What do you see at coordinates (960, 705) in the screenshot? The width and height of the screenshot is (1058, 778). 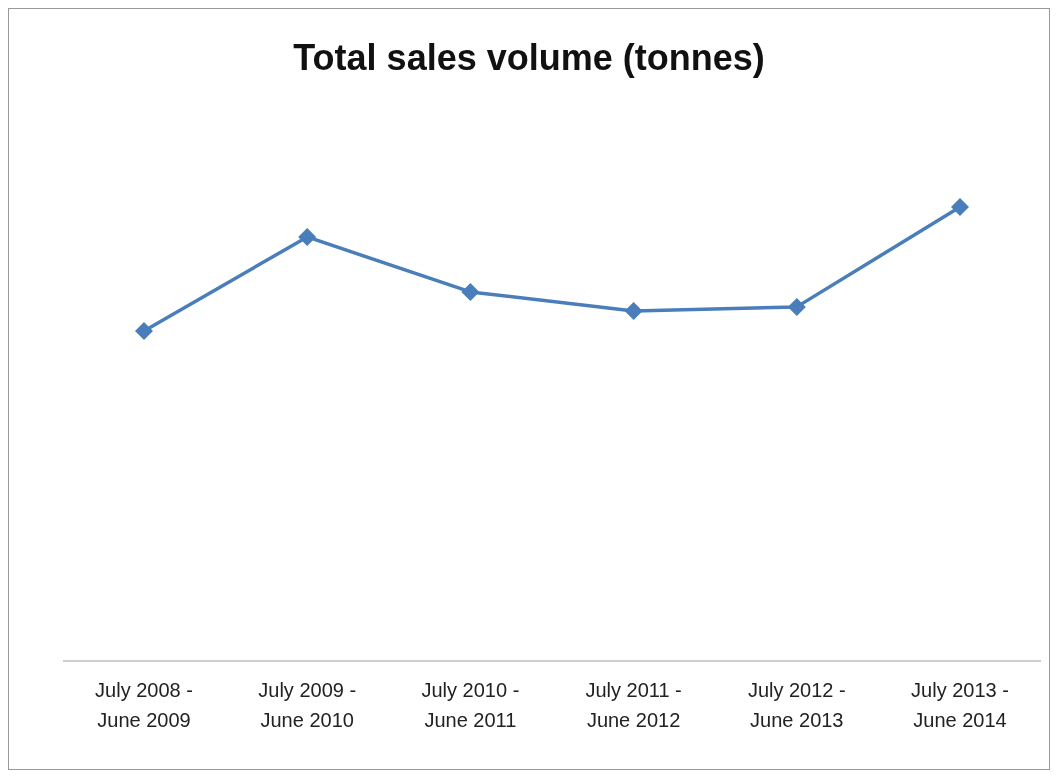 I see `x-tick-label: July 2013 - June 2014` at bounding box center [960, 705].